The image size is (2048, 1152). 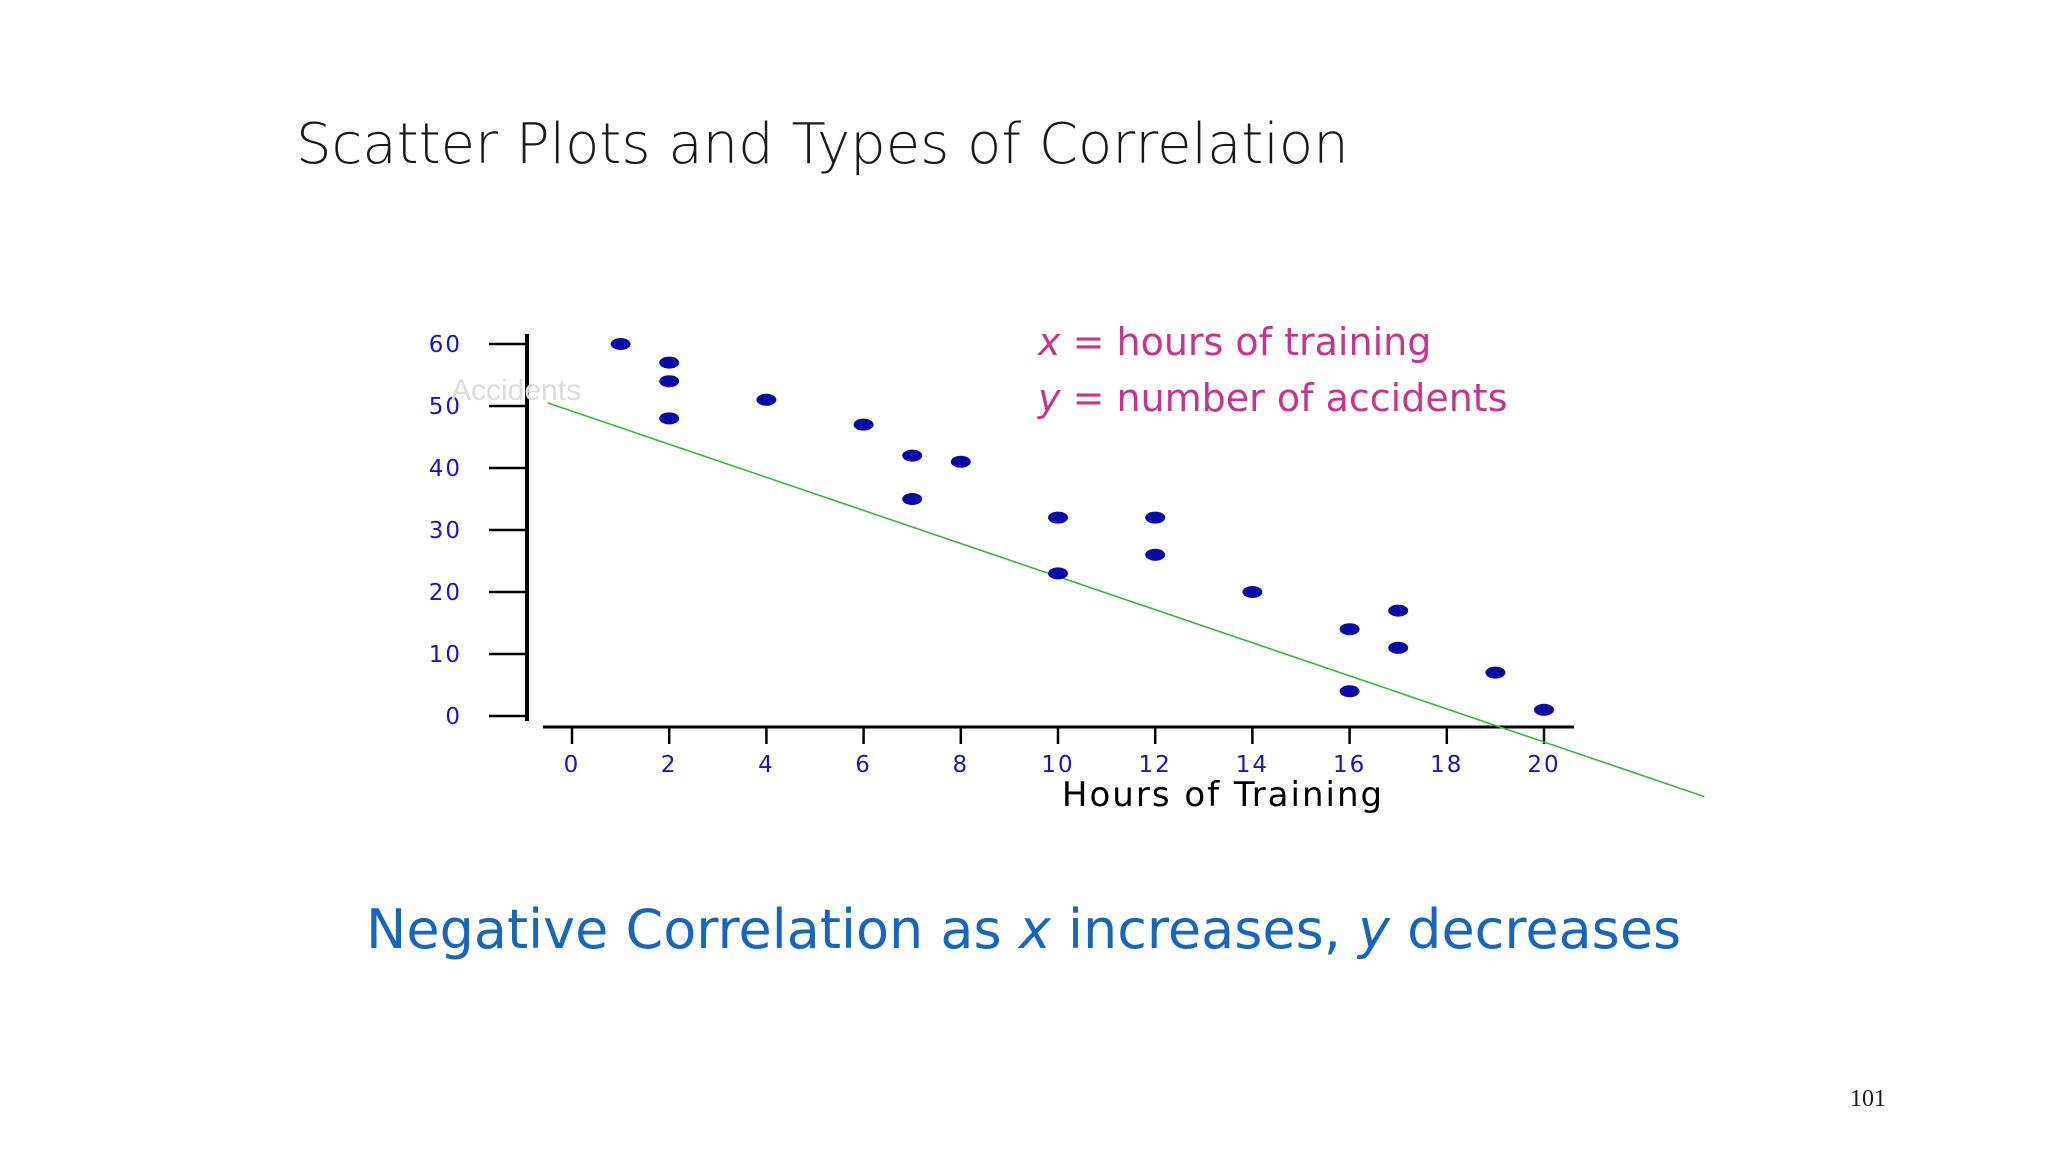 What do you see at coordinates (453, 717) in the screenshot?
I see `y-tick-label: 0` at bounding box center [453, 717].